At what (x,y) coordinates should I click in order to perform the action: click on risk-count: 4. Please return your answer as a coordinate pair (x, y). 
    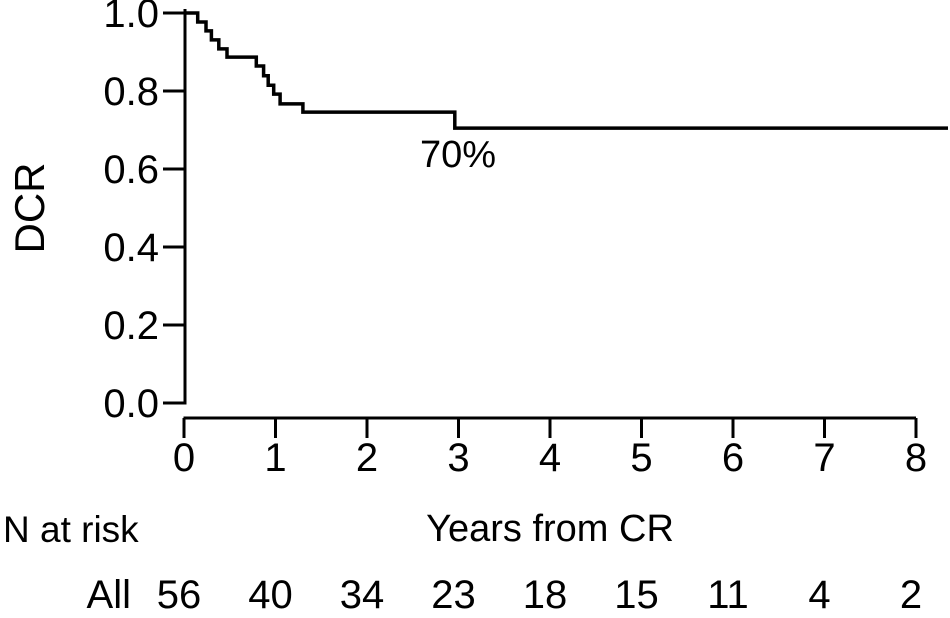
    Looking at the image, I should click on (819, 595).